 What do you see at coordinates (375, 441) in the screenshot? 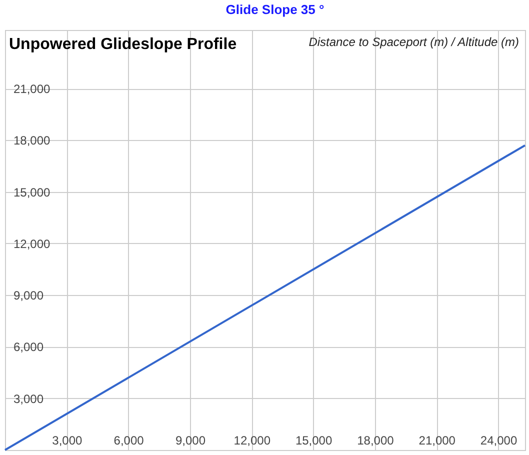
I see `x-tick-label: 18,000` at bounding box center [375, 441].